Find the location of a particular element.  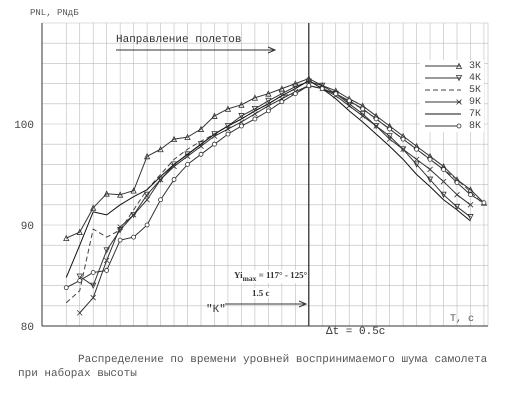

y-tick-label: 90 is located at coordinates (27, 226).